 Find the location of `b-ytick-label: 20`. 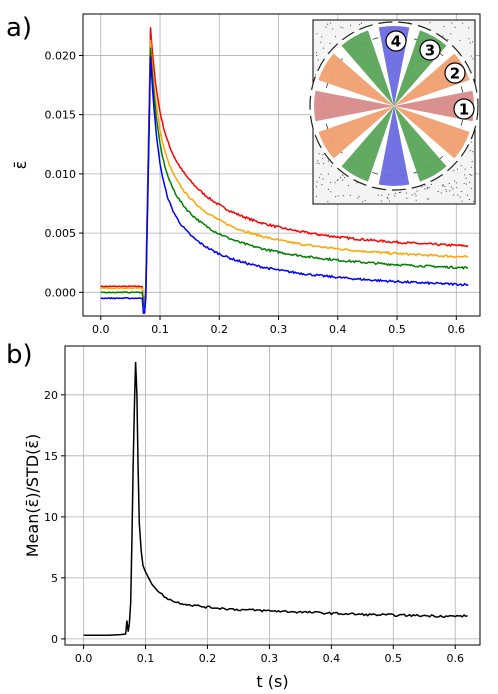

b-ytick-label: 20 is located at coordinates (51, 395).